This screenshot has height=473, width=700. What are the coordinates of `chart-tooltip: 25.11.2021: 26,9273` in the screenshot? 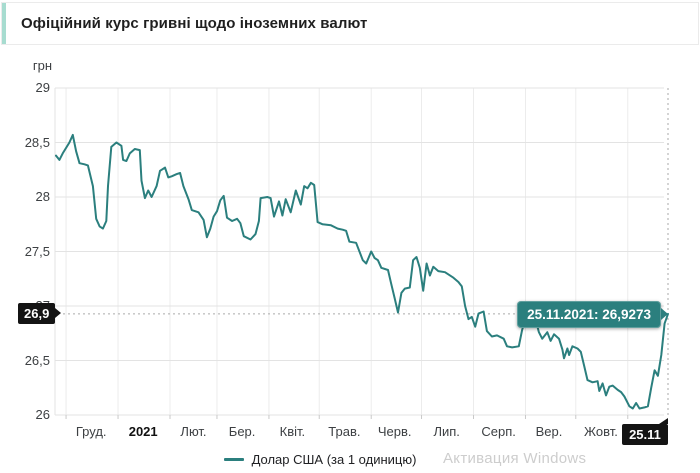 It's located at (592, 314).